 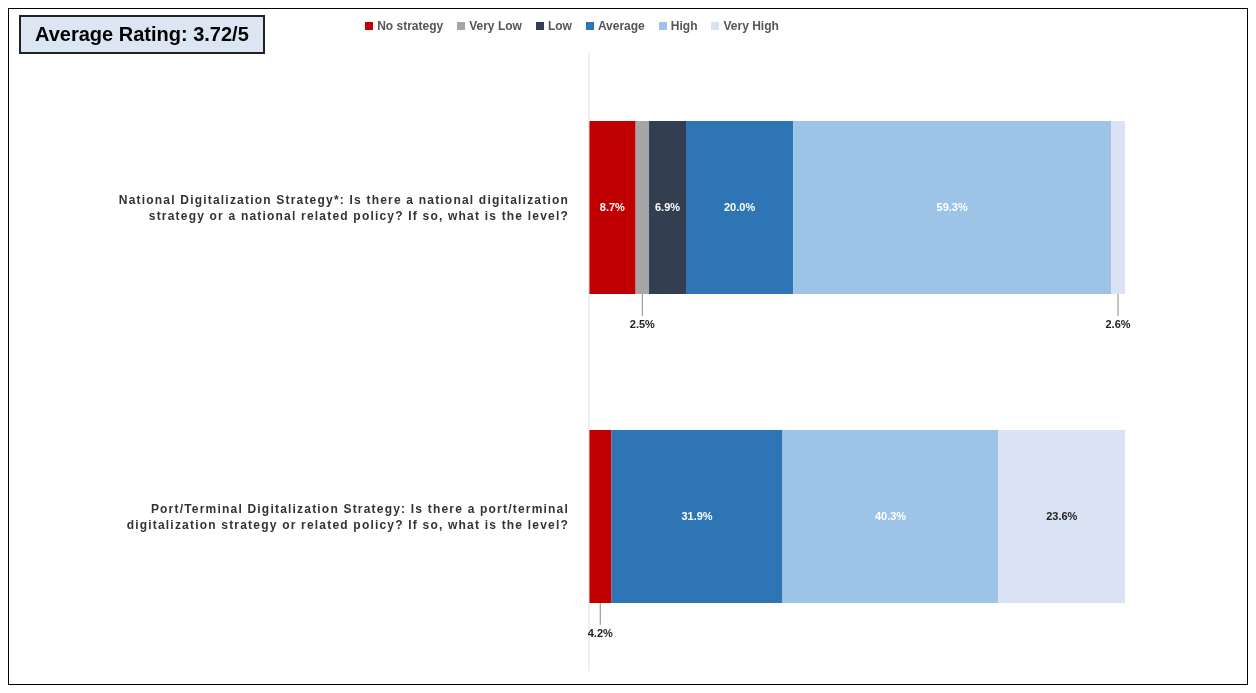 What do you see at coordinates (1118, 323) in the screenshot?
I see `data-label: 2.6%` at bounding box center [1118, 323].